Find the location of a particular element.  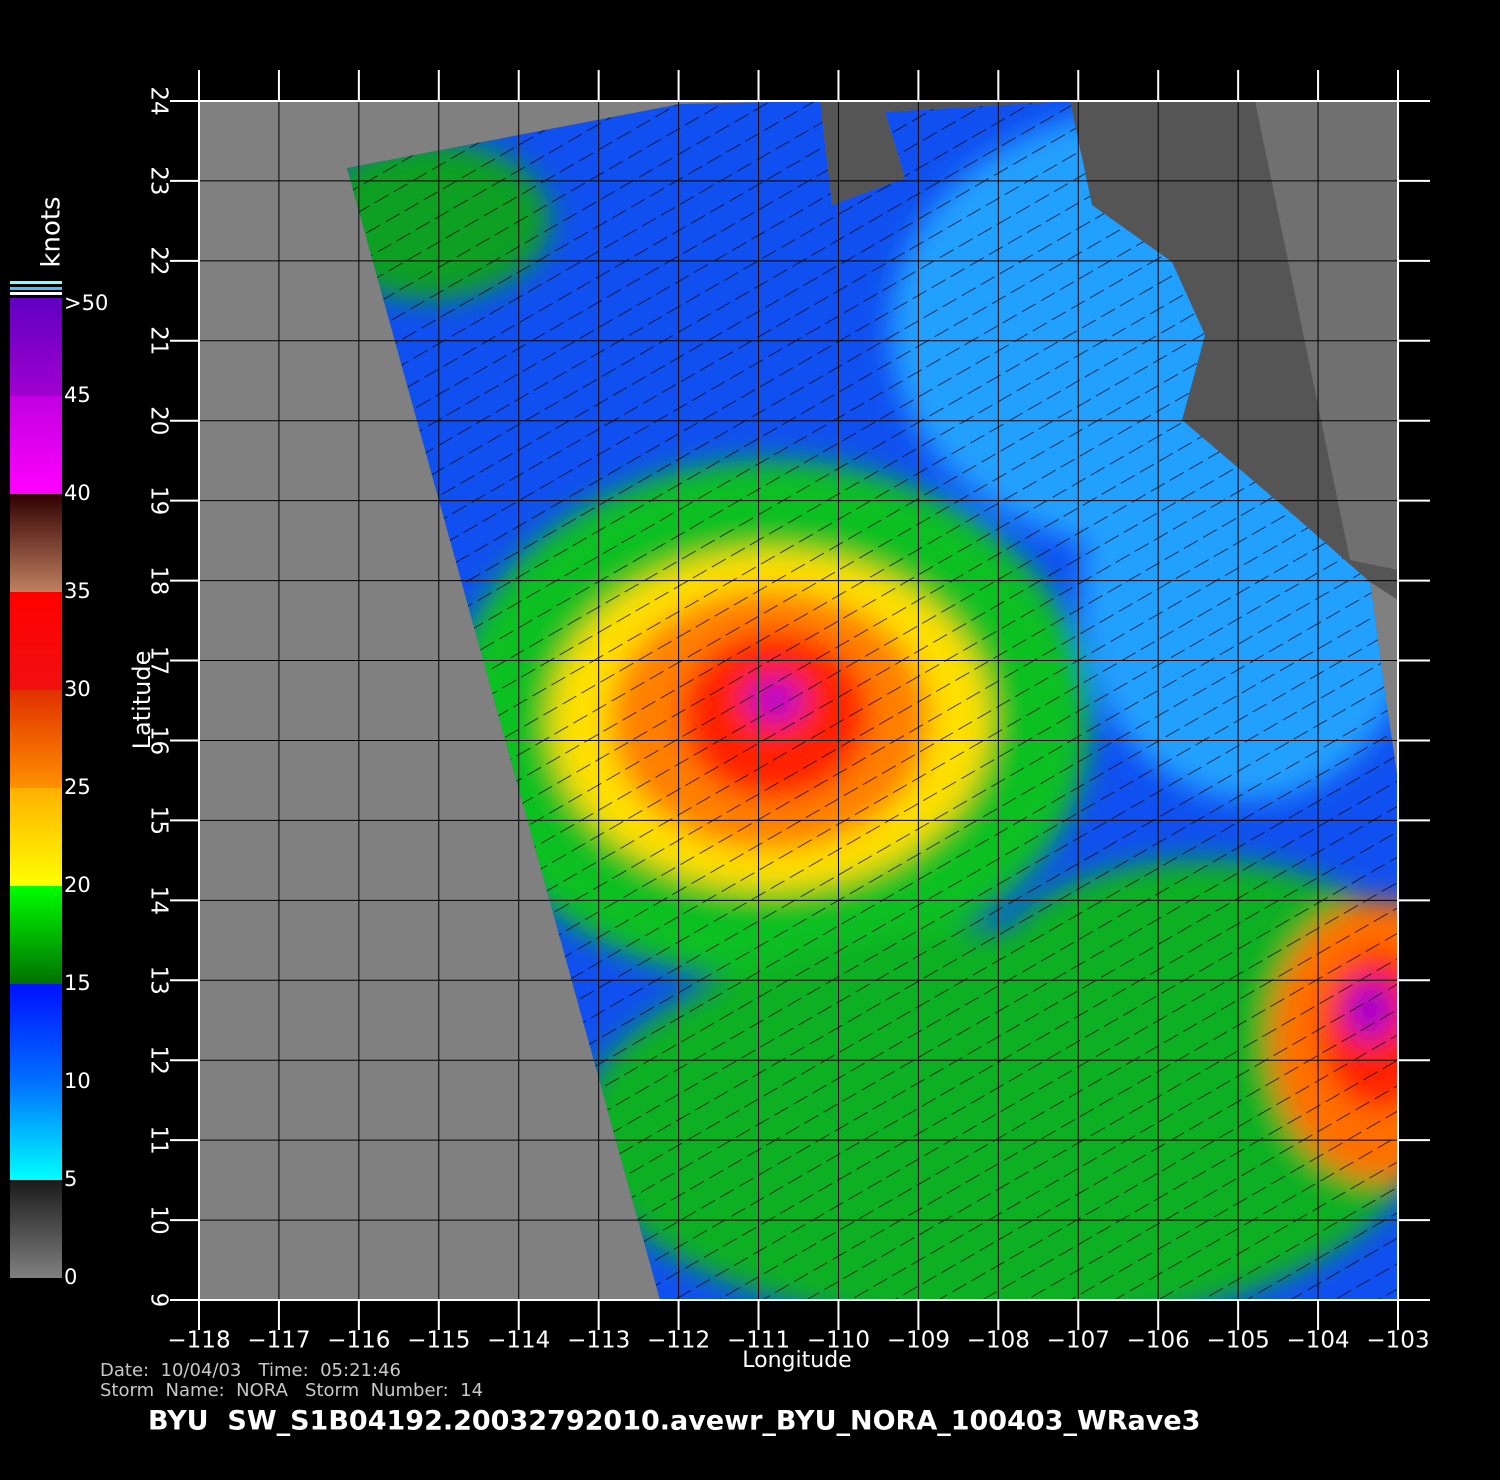

note: Date: 10/04/03 Time: 05:21:46 is located at coordinates (250, 1370).